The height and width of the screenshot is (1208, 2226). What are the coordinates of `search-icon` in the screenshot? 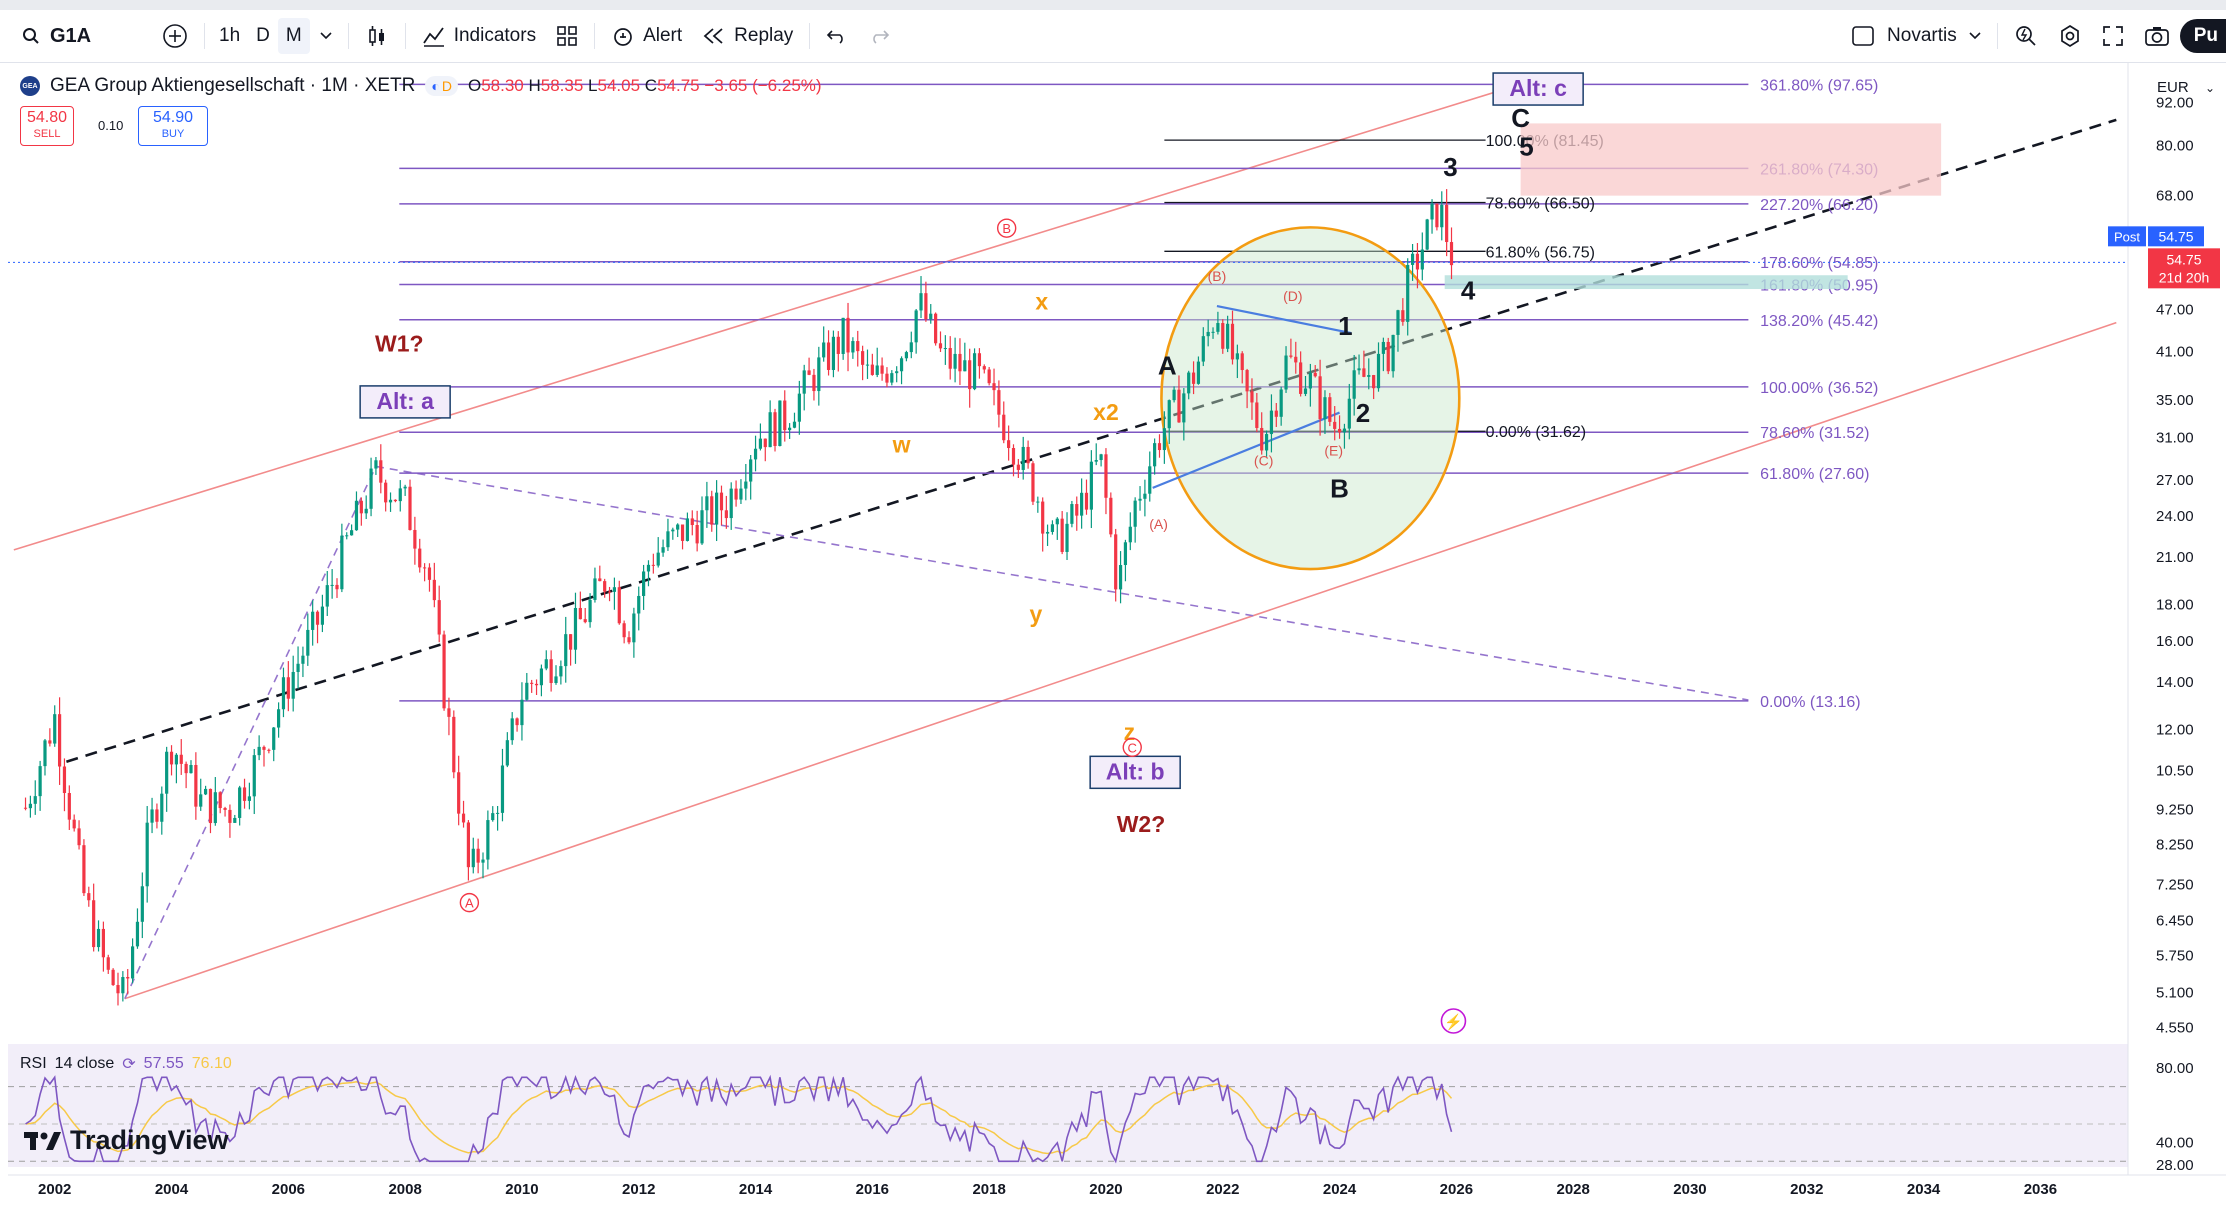 It's located at (31, 36).